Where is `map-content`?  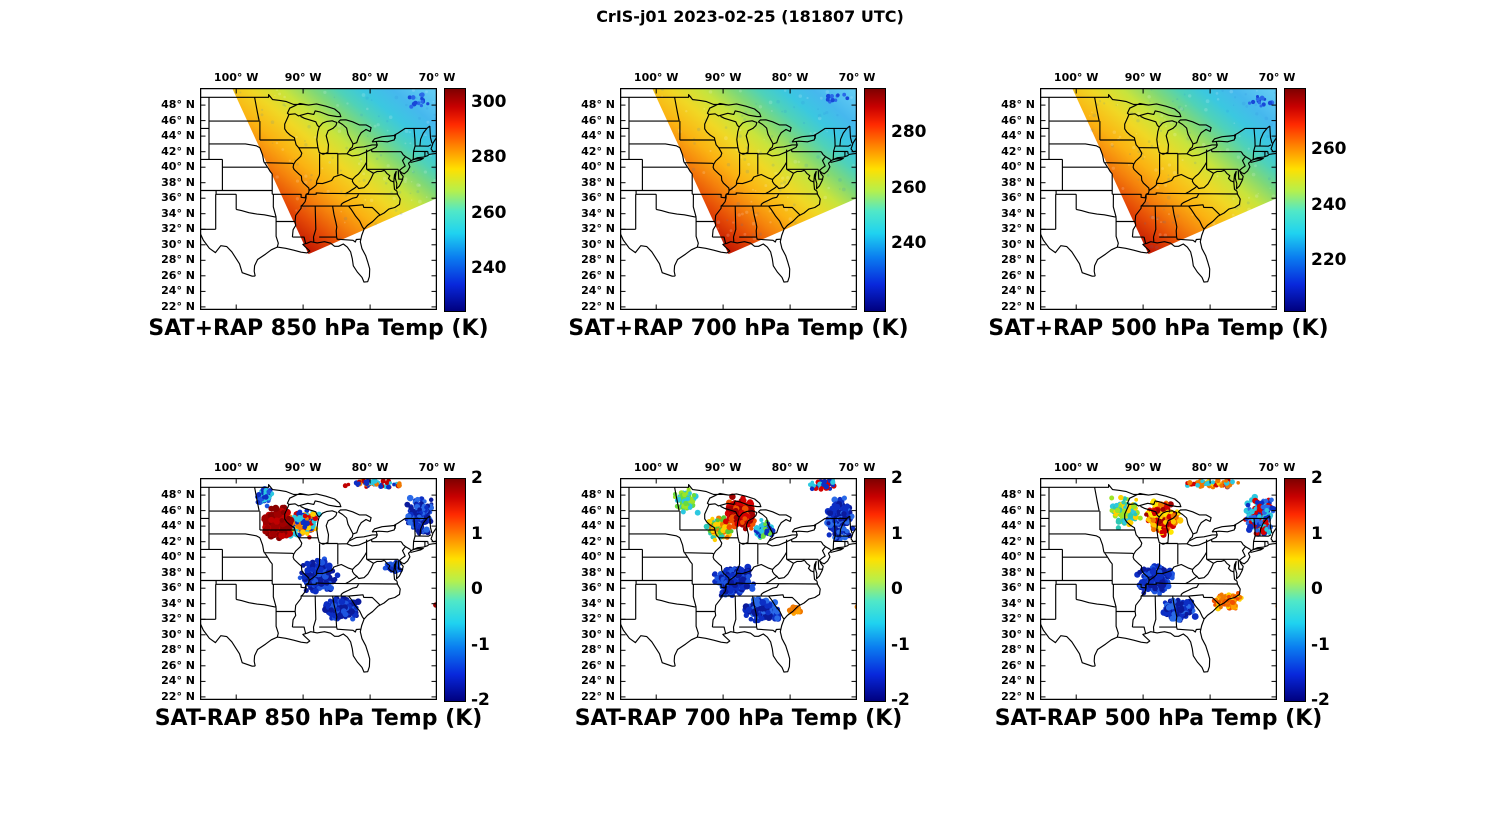 map-content is located at coordinates (318, 575).